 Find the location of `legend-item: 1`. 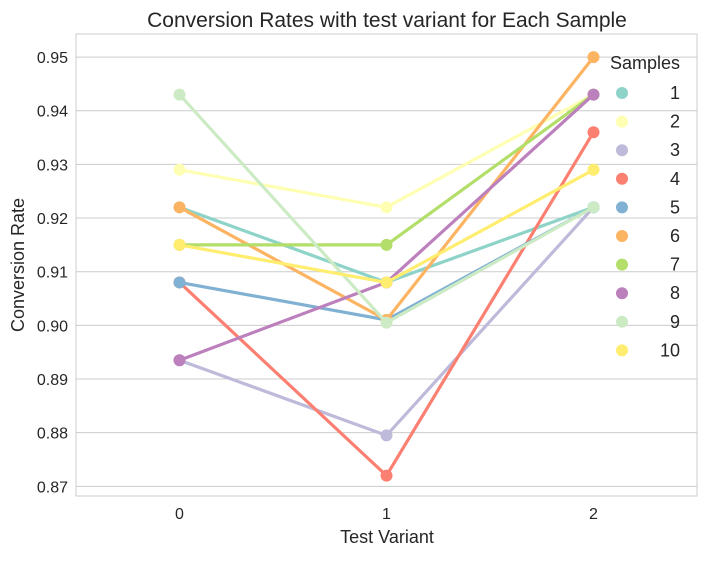

legend-item: 1 is located at coordinates (648, 93).